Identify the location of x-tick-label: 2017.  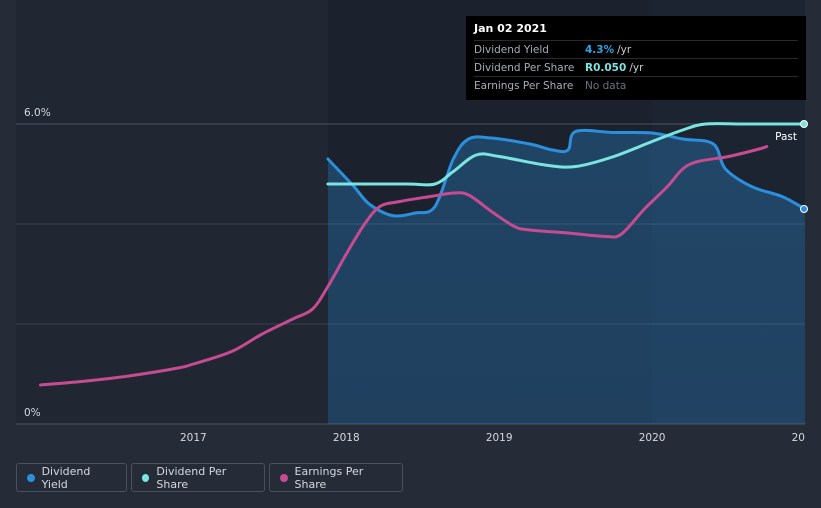
(193, 438).